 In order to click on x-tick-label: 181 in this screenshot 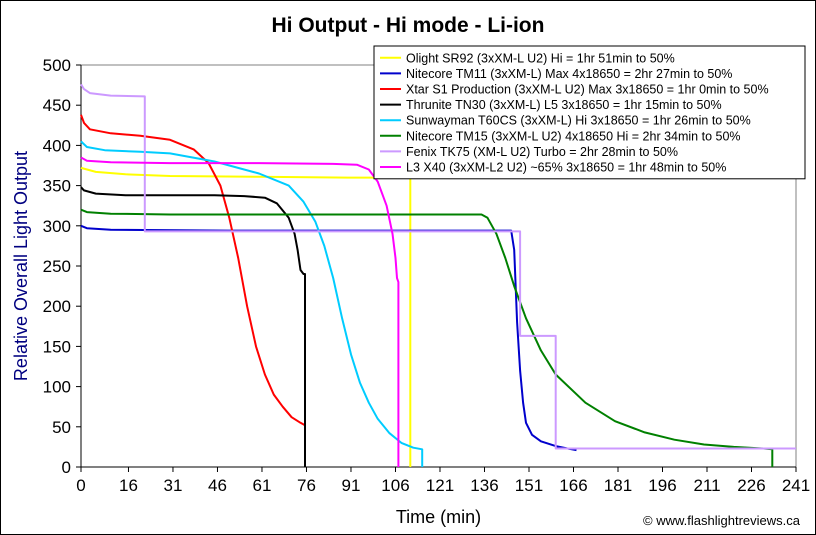, I will do `click(618, 485)`.